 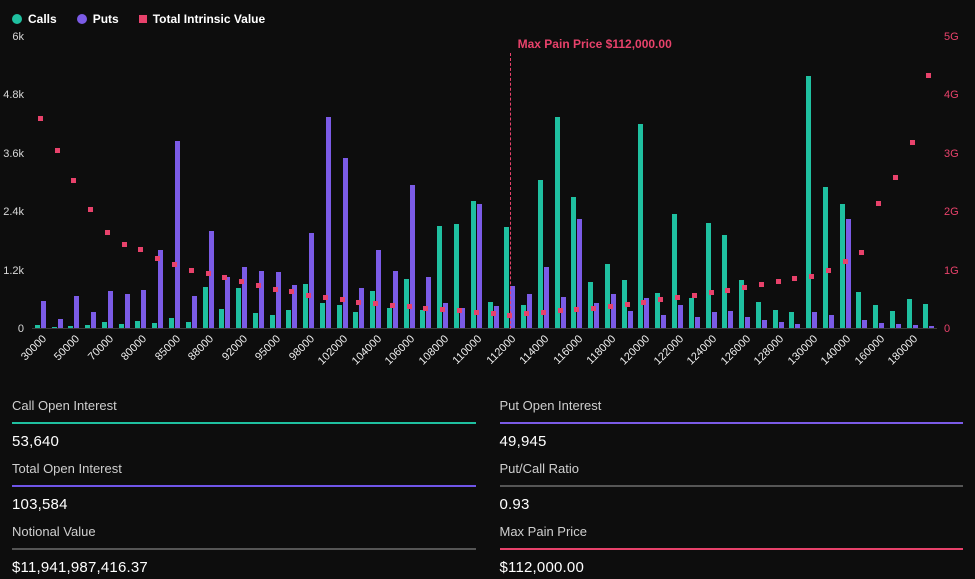 What do you see at coordinates (13, 212) in the screenshot?
I see `y-axis-left-tick: 2.4k` at bounding box center [13, 212].